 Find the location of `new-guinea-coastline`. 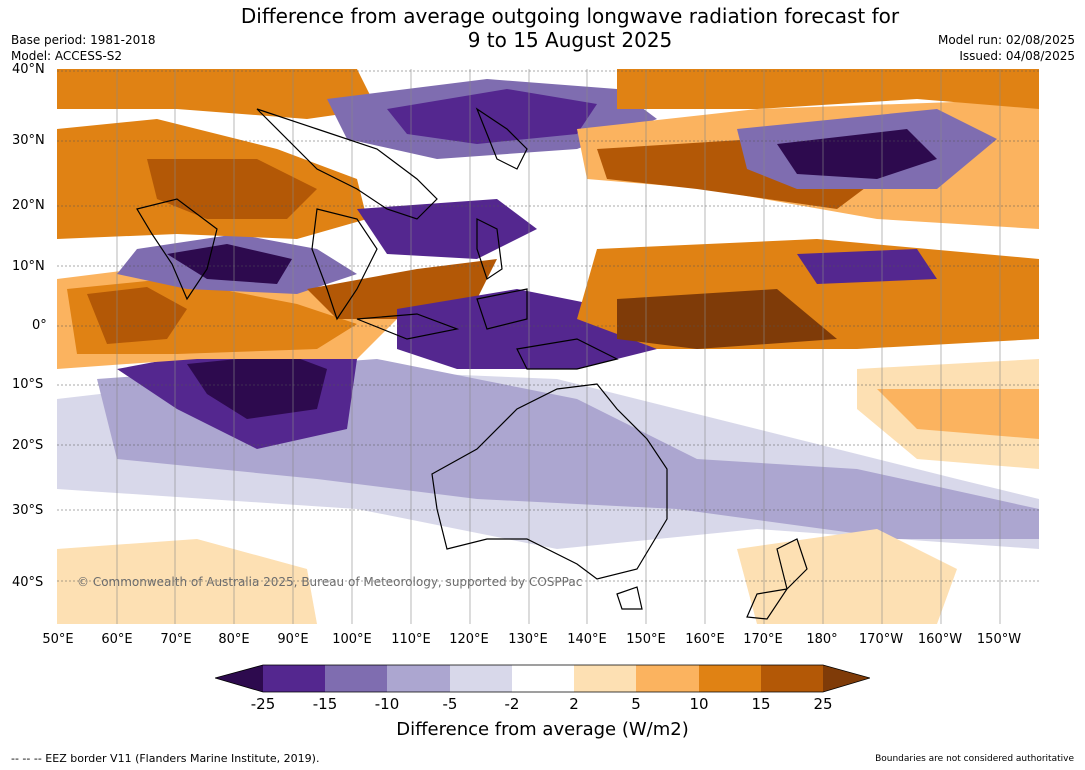

new-guinea-coastline is located at coordinates (567, 354).